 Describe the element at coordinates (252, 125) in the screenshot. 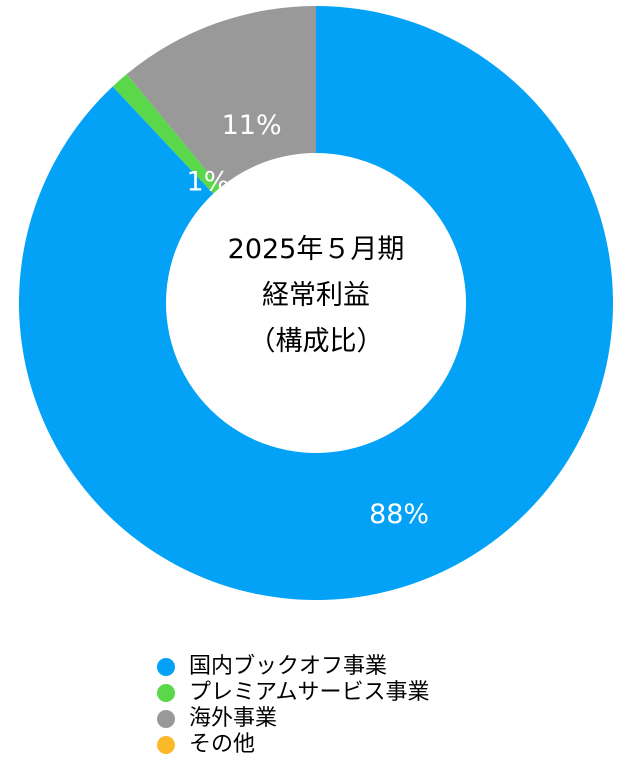

I see `slice-label-3: 11%` at that location.